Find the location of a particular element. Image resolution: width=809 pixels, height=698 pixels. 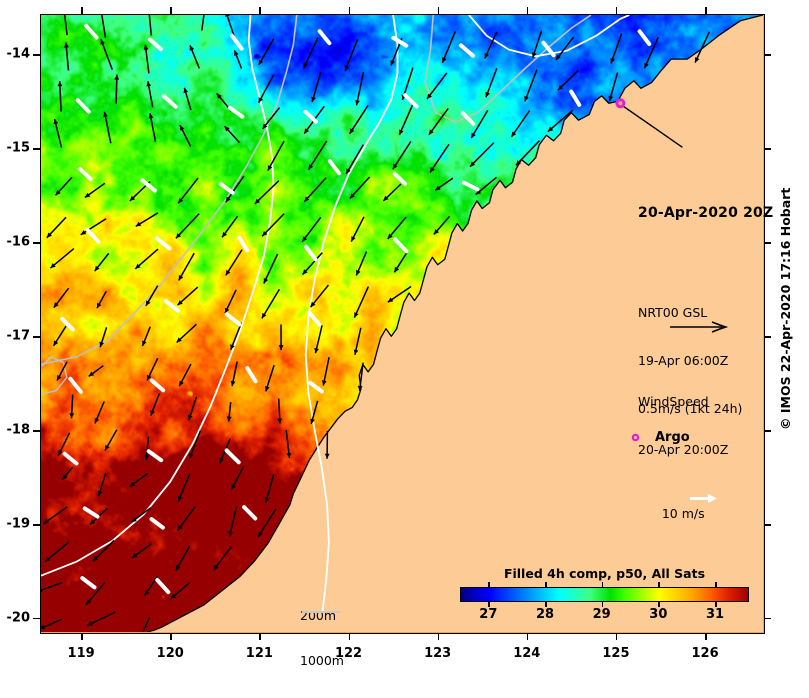

y-axis-tick-label: -19 is located at coordinates (18, 524).